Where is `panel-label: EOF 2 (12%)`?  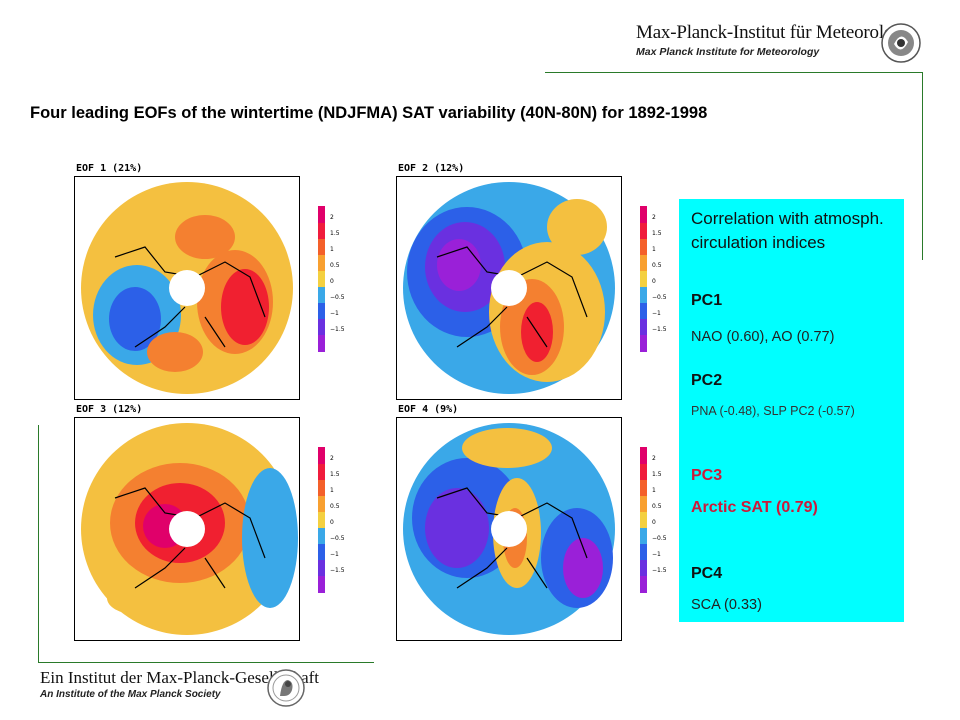
panel-label: EOF 2 (12%) is located at coordinates (431, 168).